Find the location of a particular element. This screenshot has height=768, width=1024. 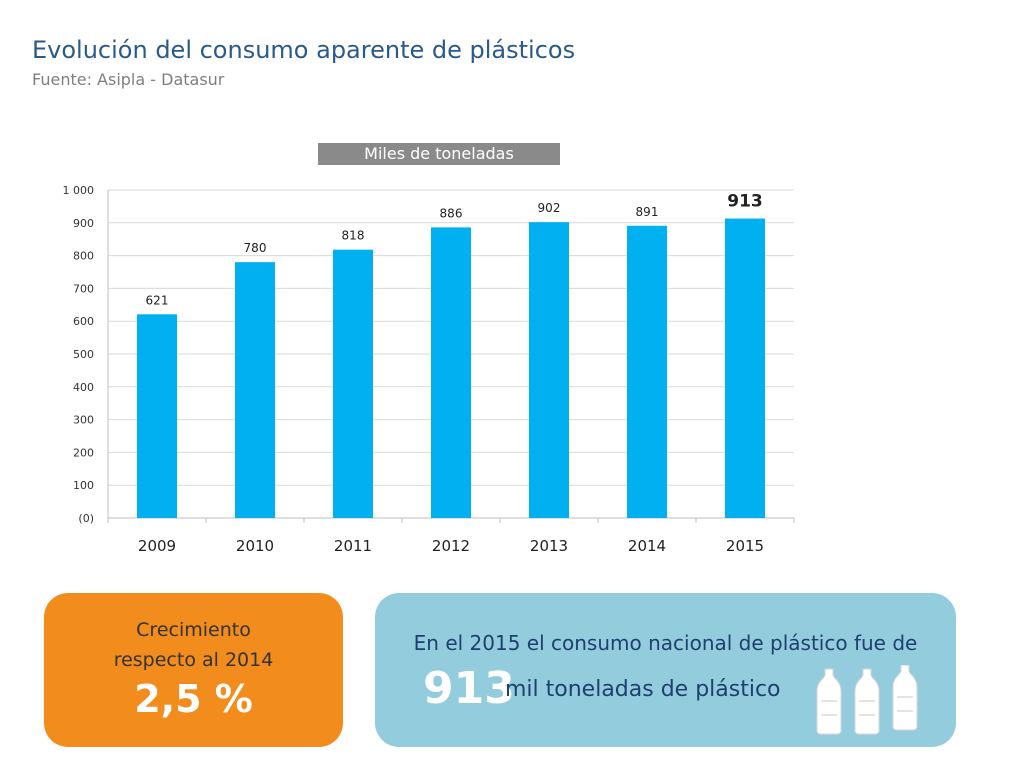

bottles-icon is located at coordinates (867, 700).